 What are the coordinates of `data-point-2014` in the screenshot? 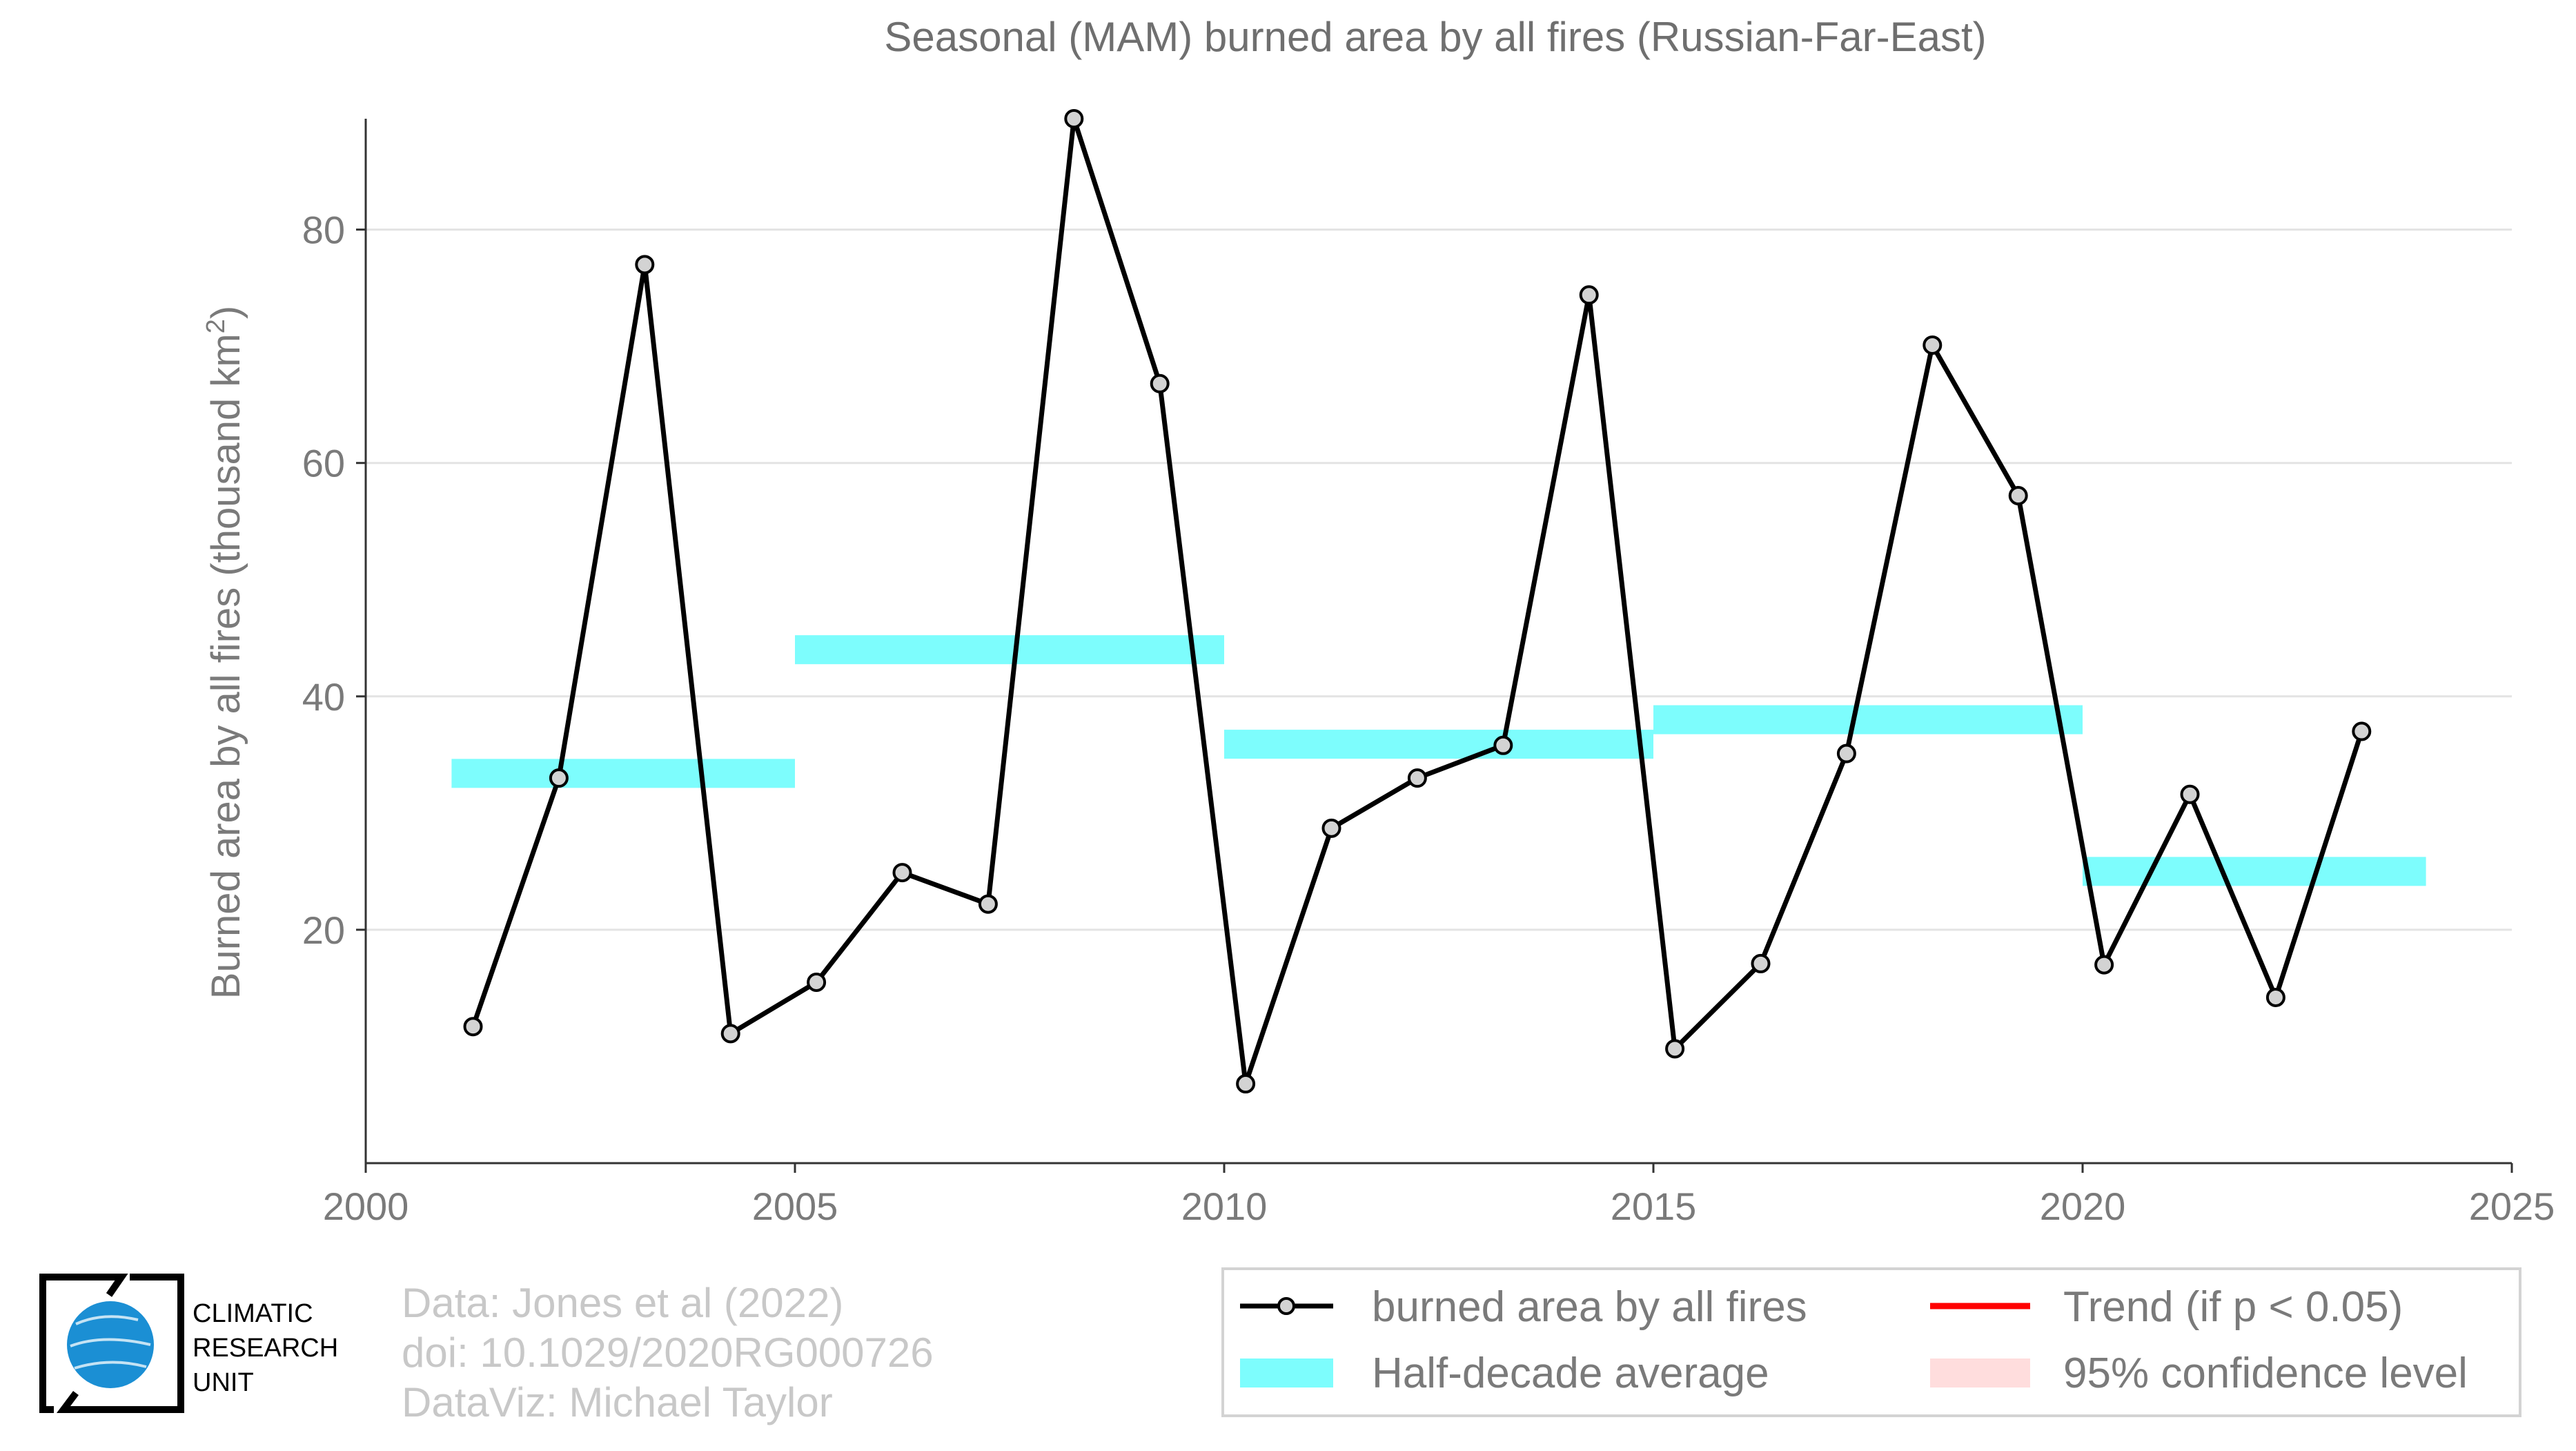 It's located at (1589, 295).